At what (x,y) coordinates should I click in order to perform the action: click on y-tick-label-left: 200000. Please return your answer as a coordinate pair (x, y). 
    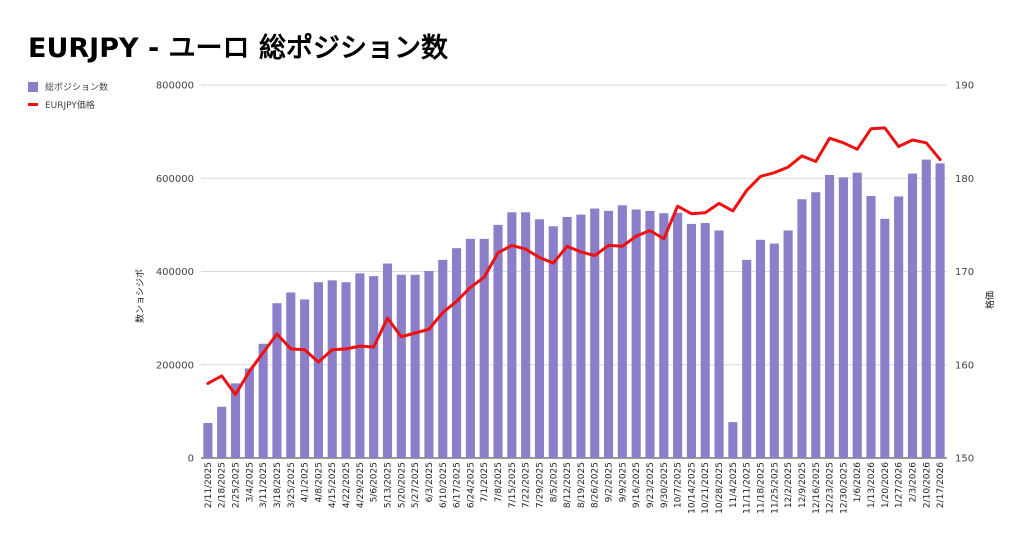
    Looking at the image, I should click on (175, 365).